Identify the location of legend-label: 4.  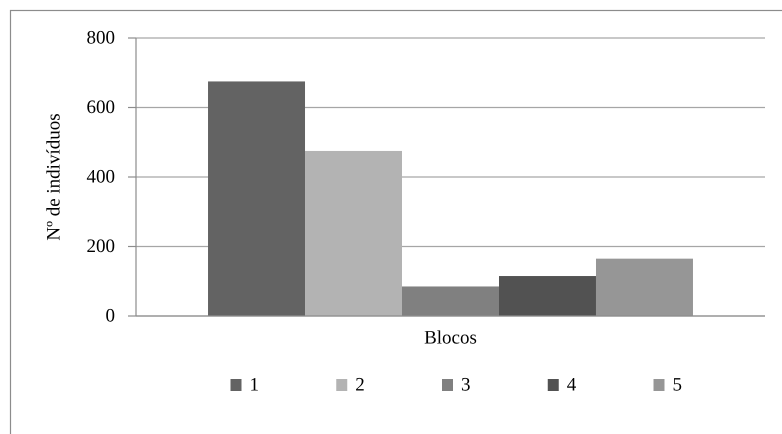
(571, 385).